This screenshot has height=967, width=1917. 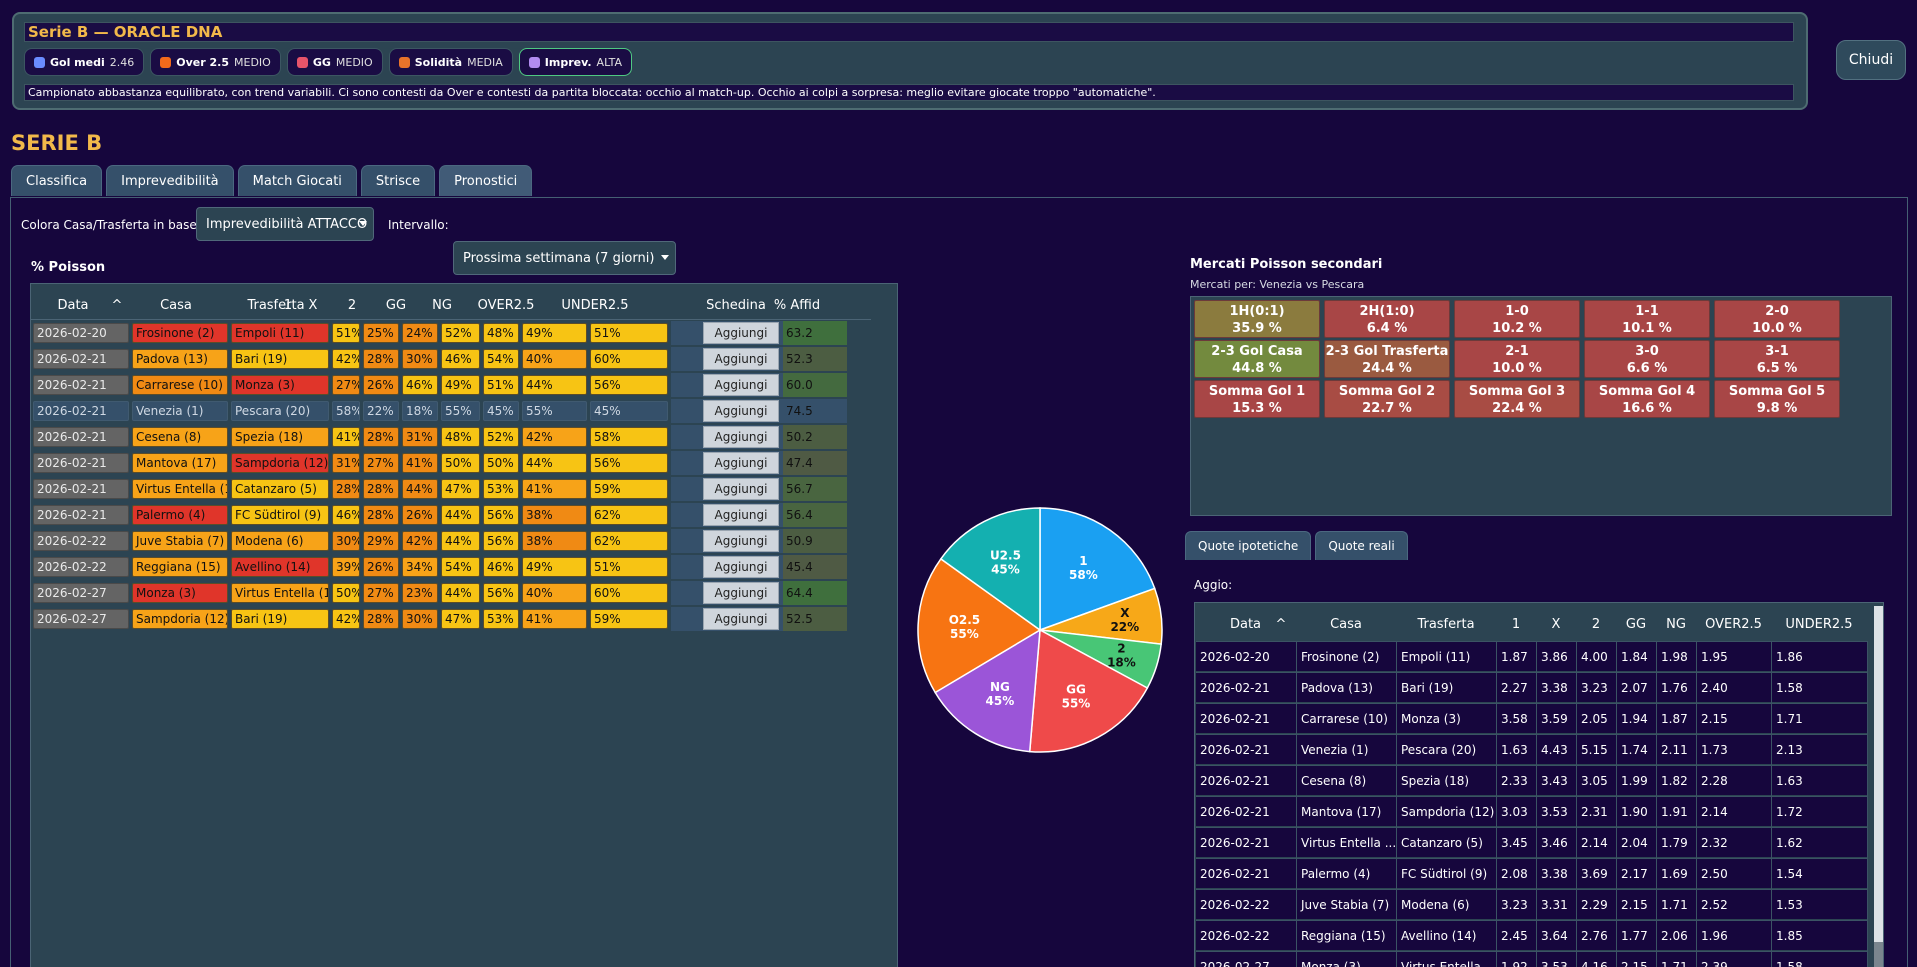 What do you see at coordinates (797, 305) in the screenshot?
I see `column-header--affid: % Affid` at bounding box center [797, 305].